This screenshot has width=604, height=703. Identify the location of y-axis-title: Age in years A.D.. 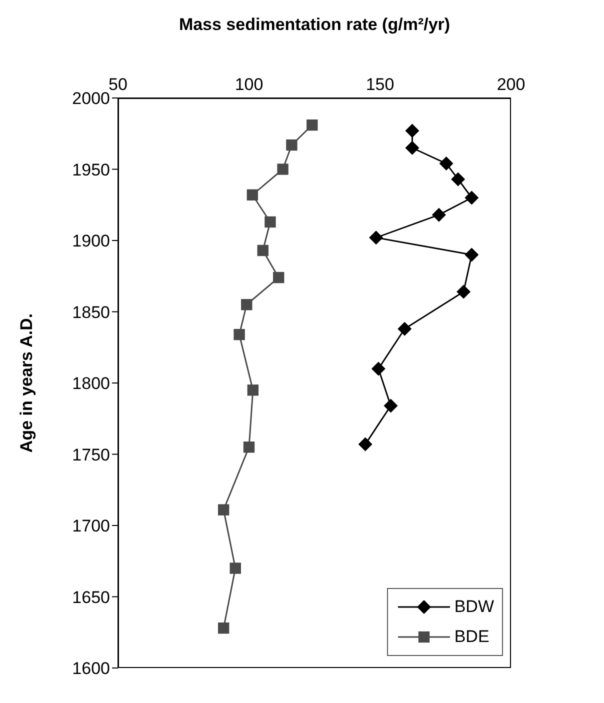
(26, 383).